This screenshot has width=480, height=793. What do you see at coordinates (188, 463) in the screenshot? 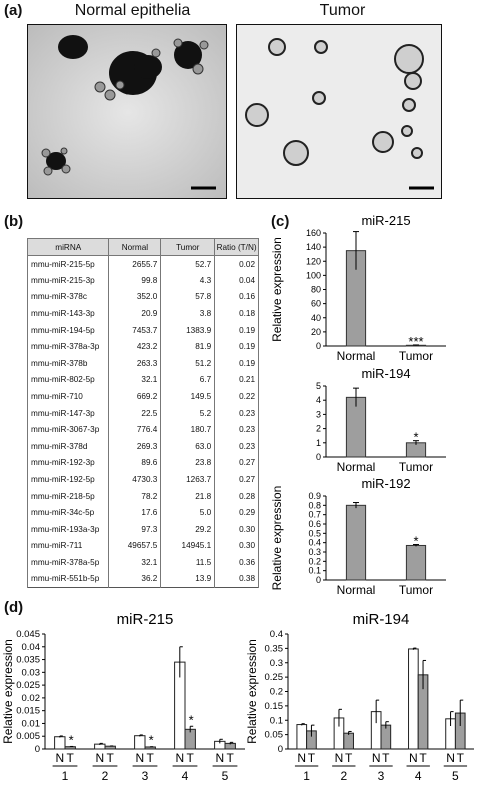
I see `tumor-cell: 23.8` at bounding box center [188, 463].